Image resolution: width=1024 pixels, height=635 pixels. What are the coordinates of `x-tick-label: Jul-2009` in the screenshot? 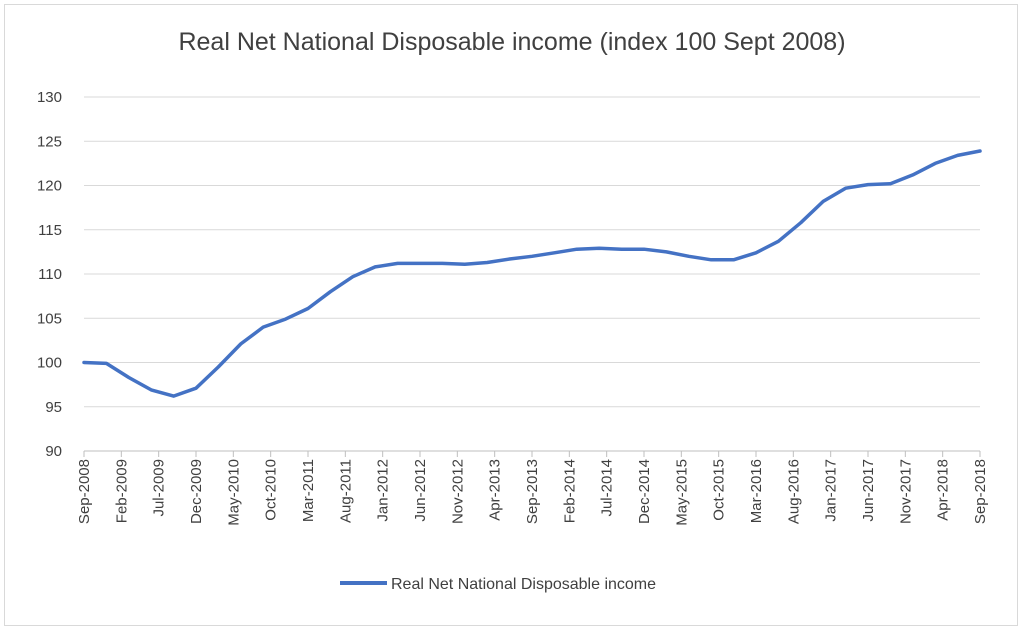 It's located at (159, 488).